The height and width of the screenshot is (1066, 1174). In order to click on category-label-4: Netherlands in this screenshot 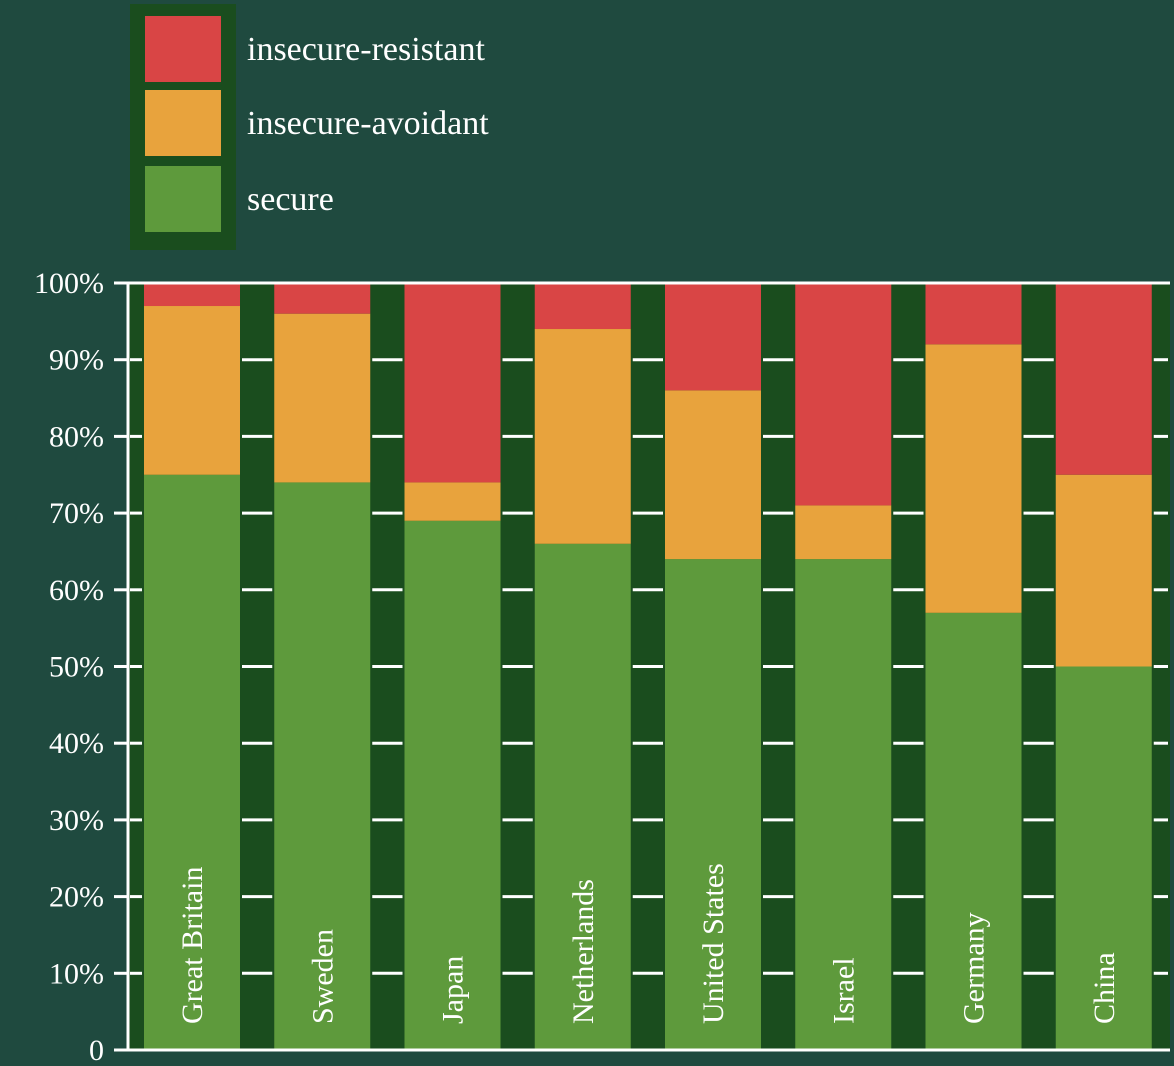, I will do `click(583, 951)`.